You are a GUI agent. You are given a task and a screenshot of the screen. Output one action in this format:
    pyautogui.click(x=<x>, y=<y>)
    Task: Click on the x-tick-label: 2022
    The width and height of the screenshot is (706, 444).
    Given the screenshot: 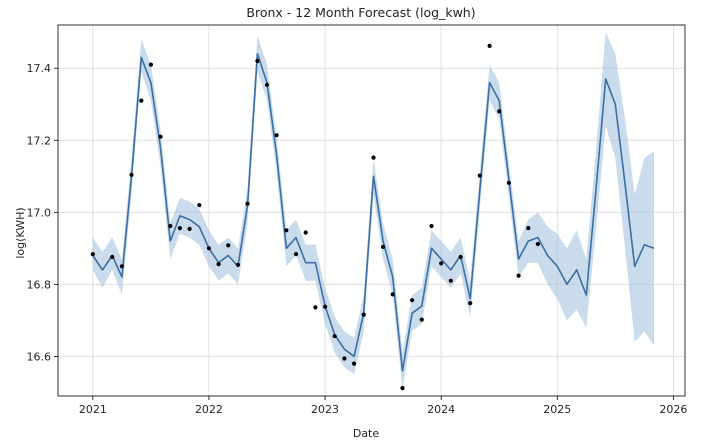 What is the action you would take?
    pyautogui.click(x=209, y=409)
    